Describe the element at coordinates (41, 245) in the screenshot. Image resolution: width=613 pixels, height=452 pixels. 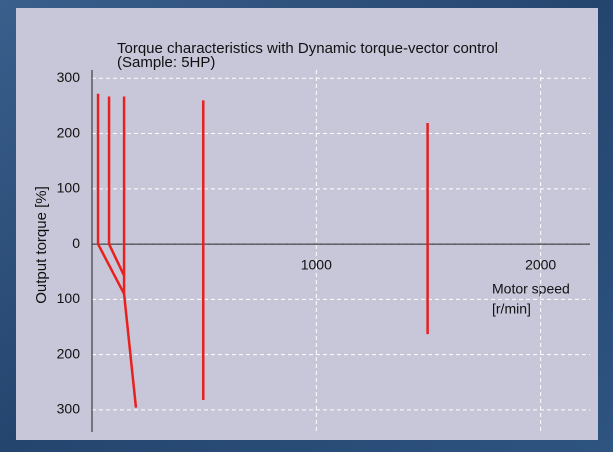
I see `y-axis-label: Output torque [%]` at that location.